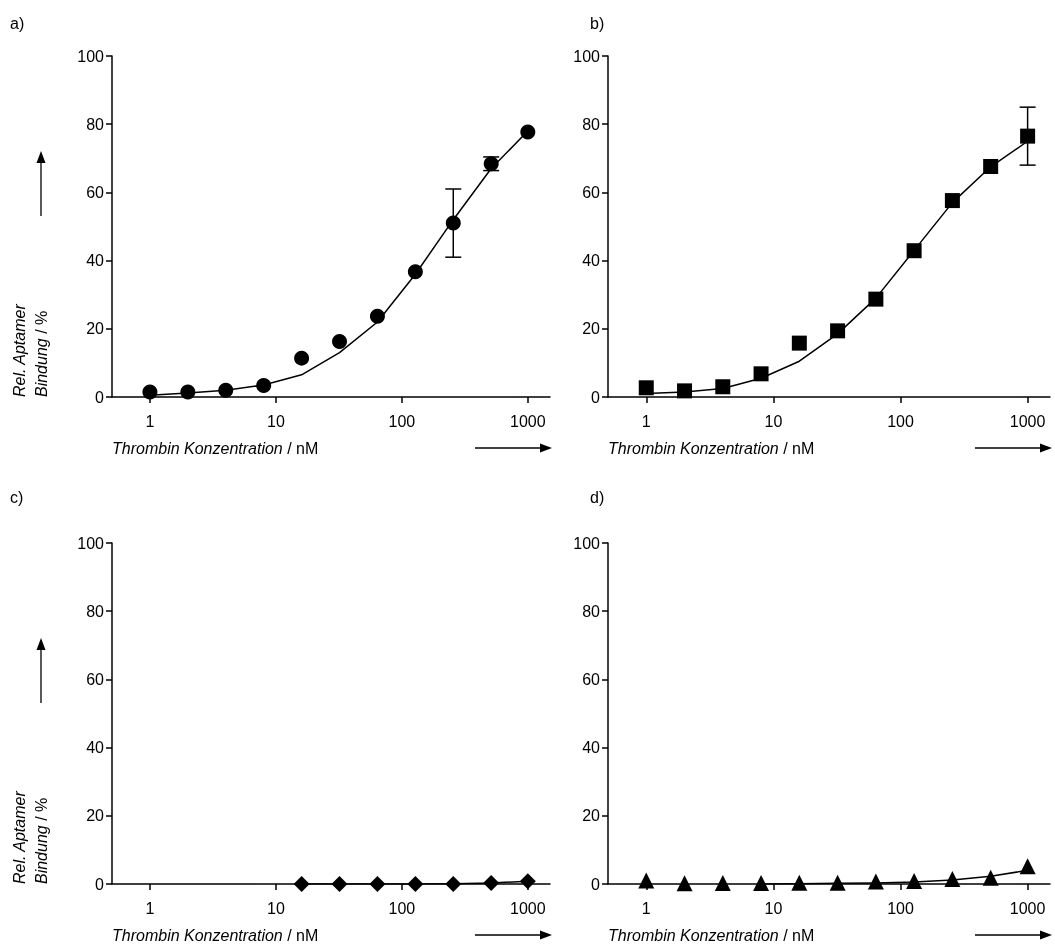 The height and width of the screenshot is (948, 1055). What do you see at coordinates (597, 23) in the screenshot?
I see `chart-title: b)` at bounding box center [597, 23].